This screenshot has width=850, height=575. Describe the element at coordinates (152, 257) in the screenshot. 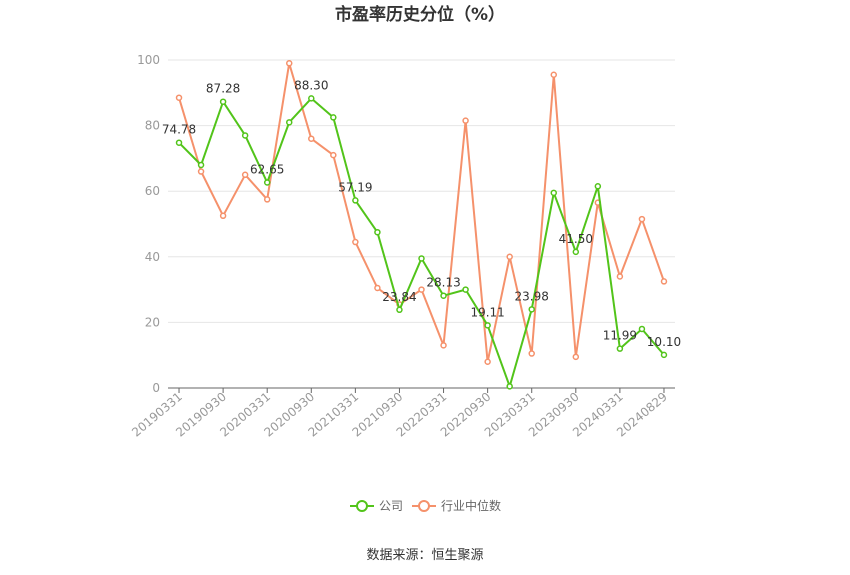

I see `y-tick-label: 40` at that location.